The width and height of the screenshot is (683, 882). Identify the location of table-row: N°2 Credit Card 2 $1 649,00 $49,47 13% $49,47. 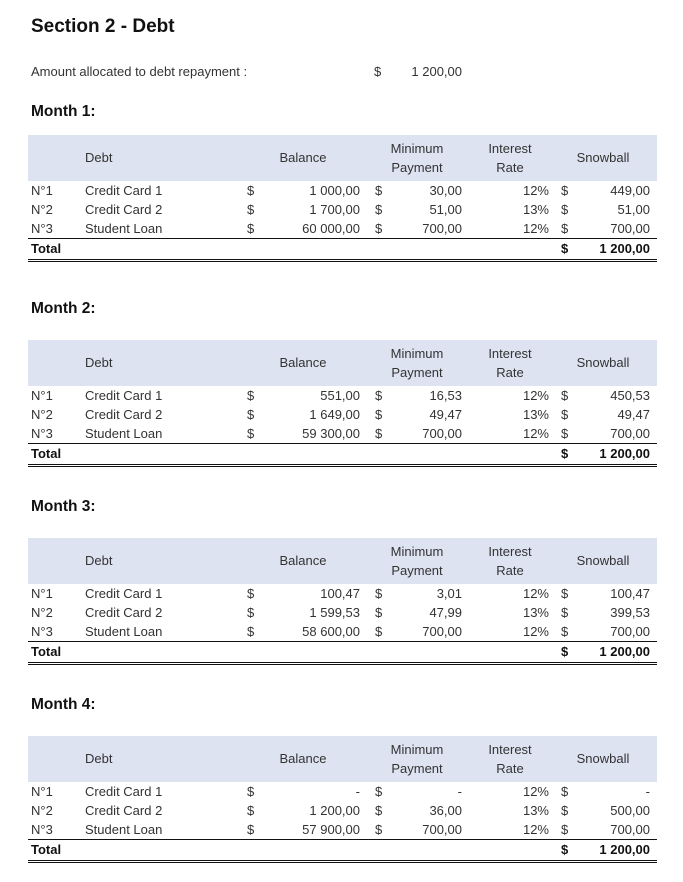
(342, 414).